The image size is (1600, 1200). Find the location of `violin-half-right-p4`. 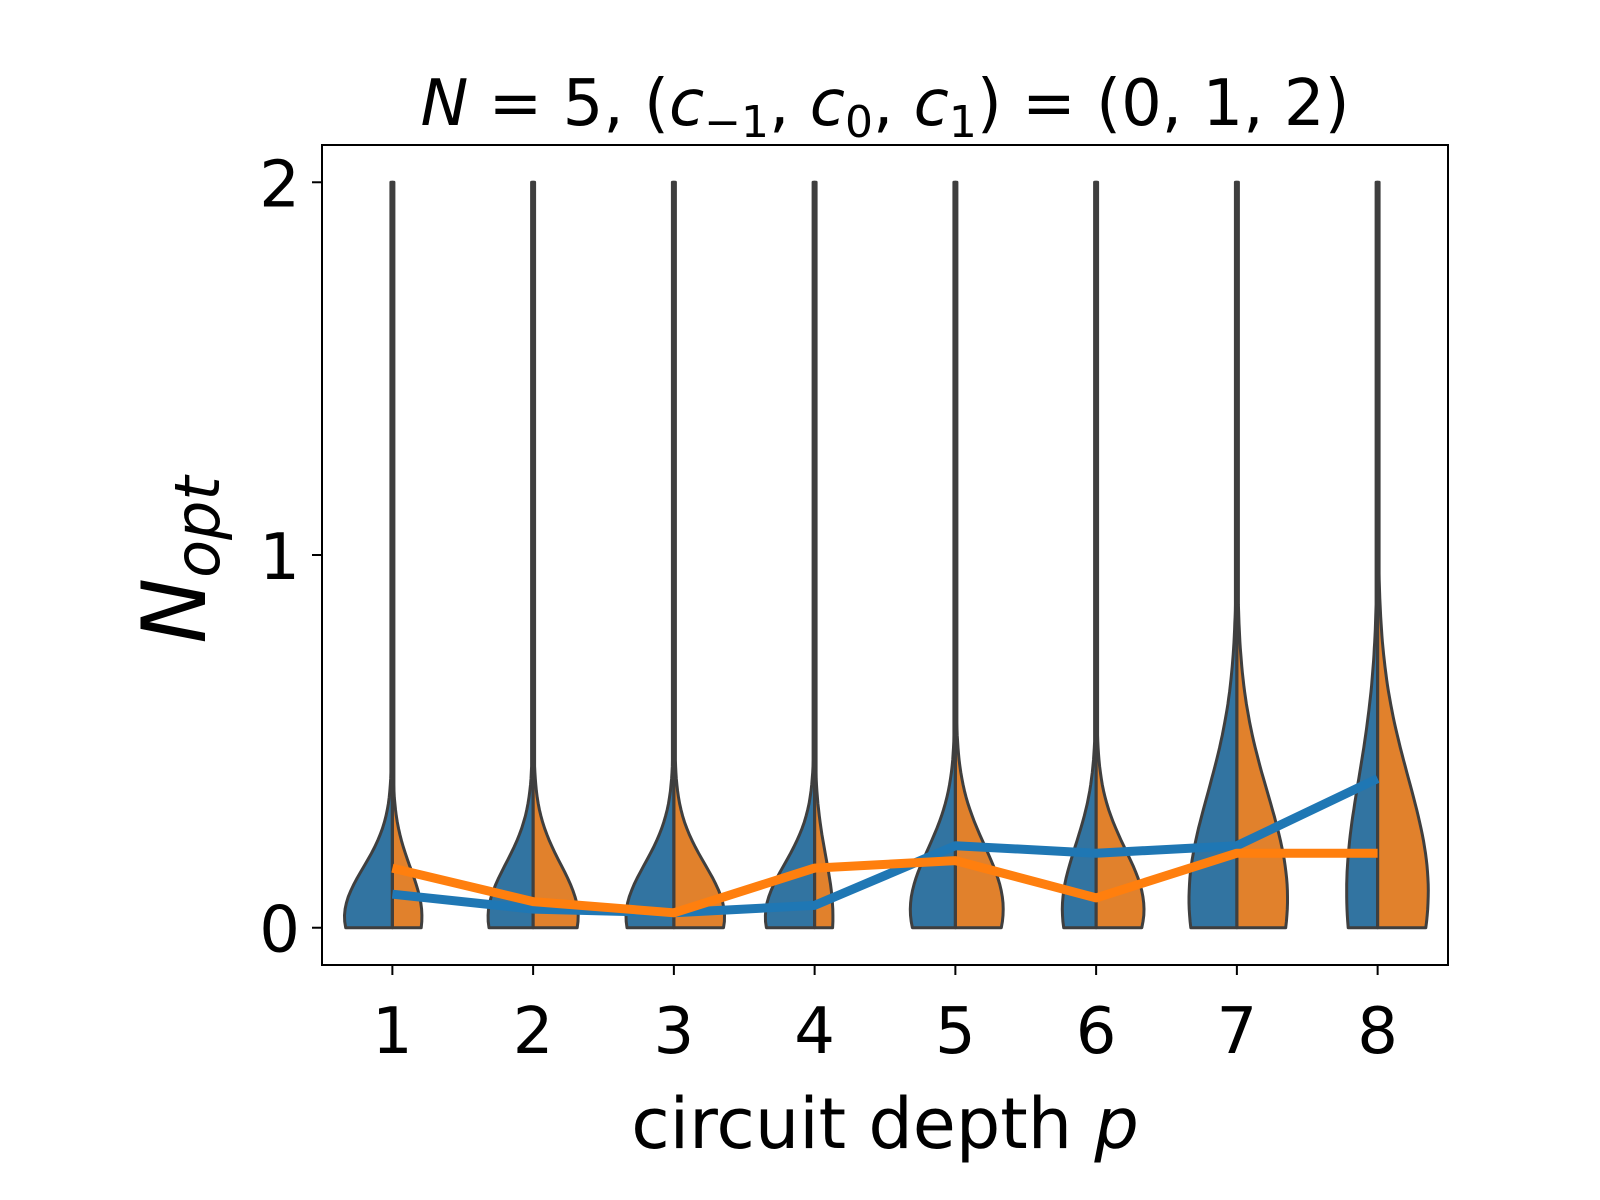

violin-half-right-p4 is located at coordinates (824, 555).